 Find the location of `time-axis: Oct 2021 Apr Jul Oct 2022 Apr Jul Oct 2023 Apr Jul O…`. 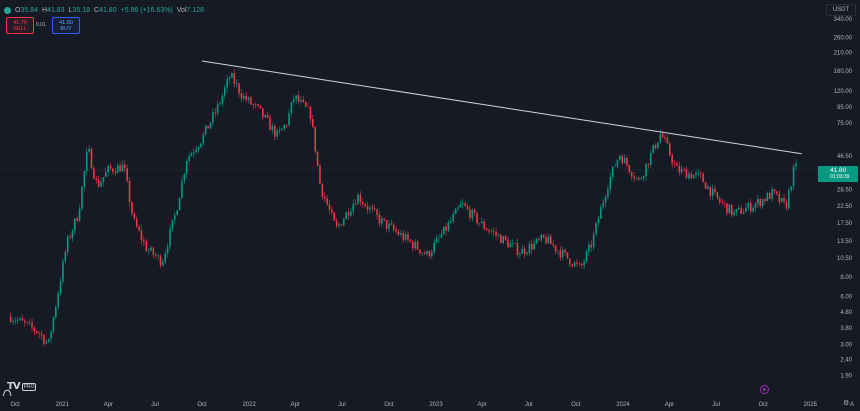

time-axis: Oct 2021 Apr Jul Oct 2022 Apr Jul Oct 2023 Apr Jul O… is located at coordinates (432, 405).